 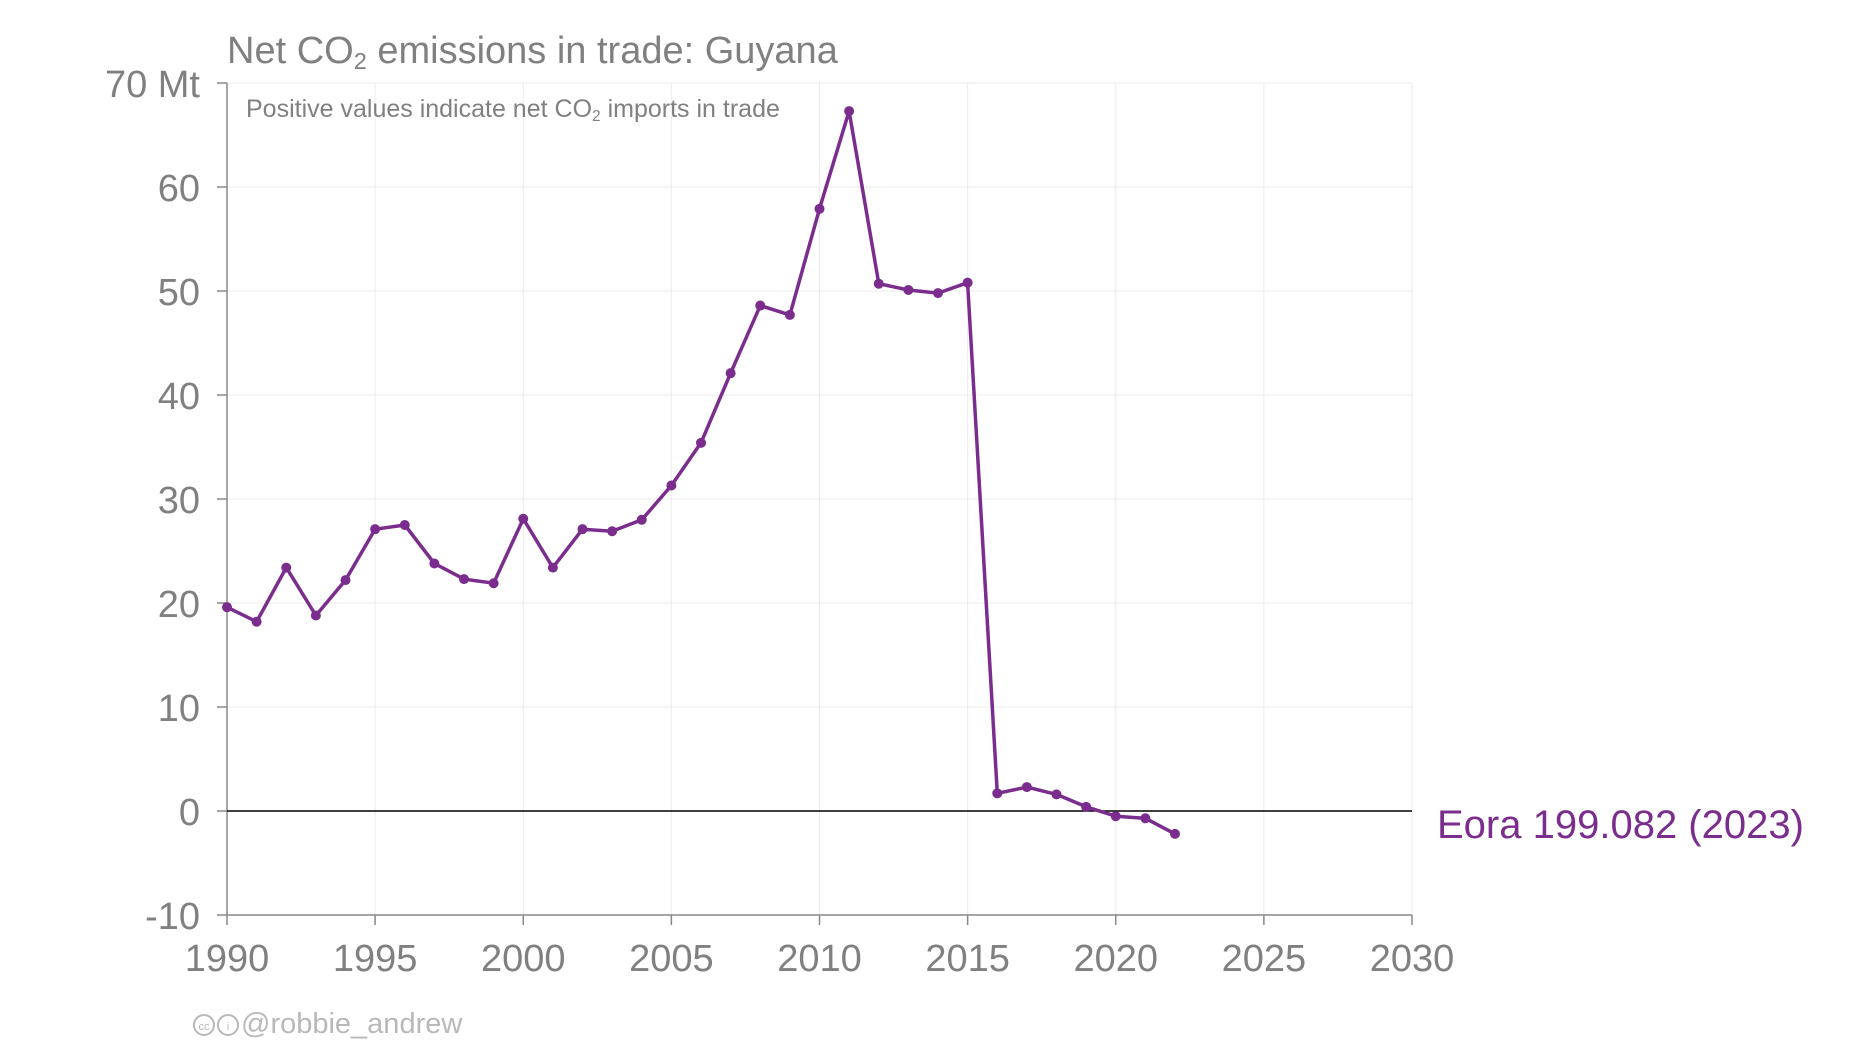 What do you see at coordinates (819, 959) in the screenshot?
I see `x-tick-label: 2010` at bounding box center [819, 959].